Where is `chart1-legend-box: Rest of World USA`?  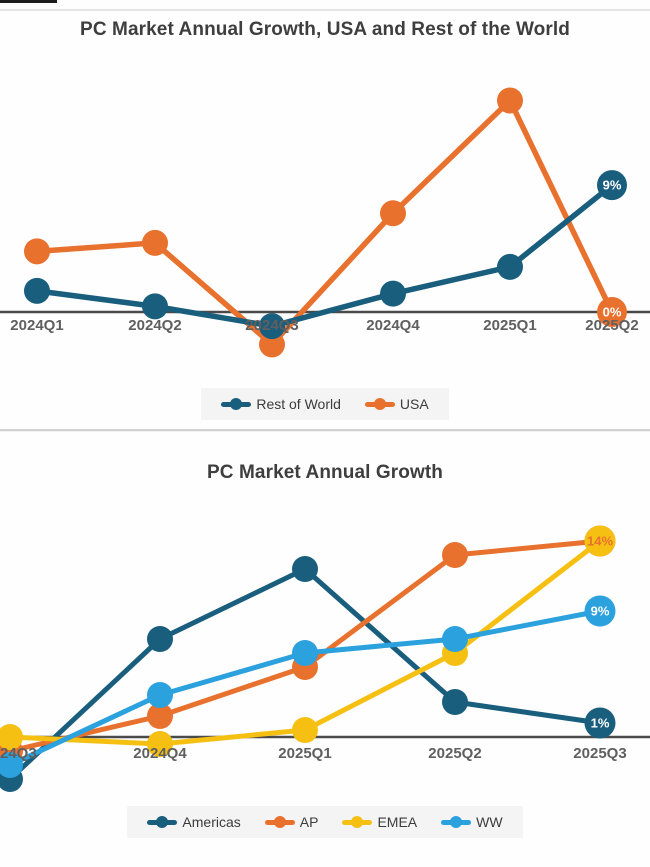 chart1-legend-box: Rest of World USA is located at coordinates (325, 404).